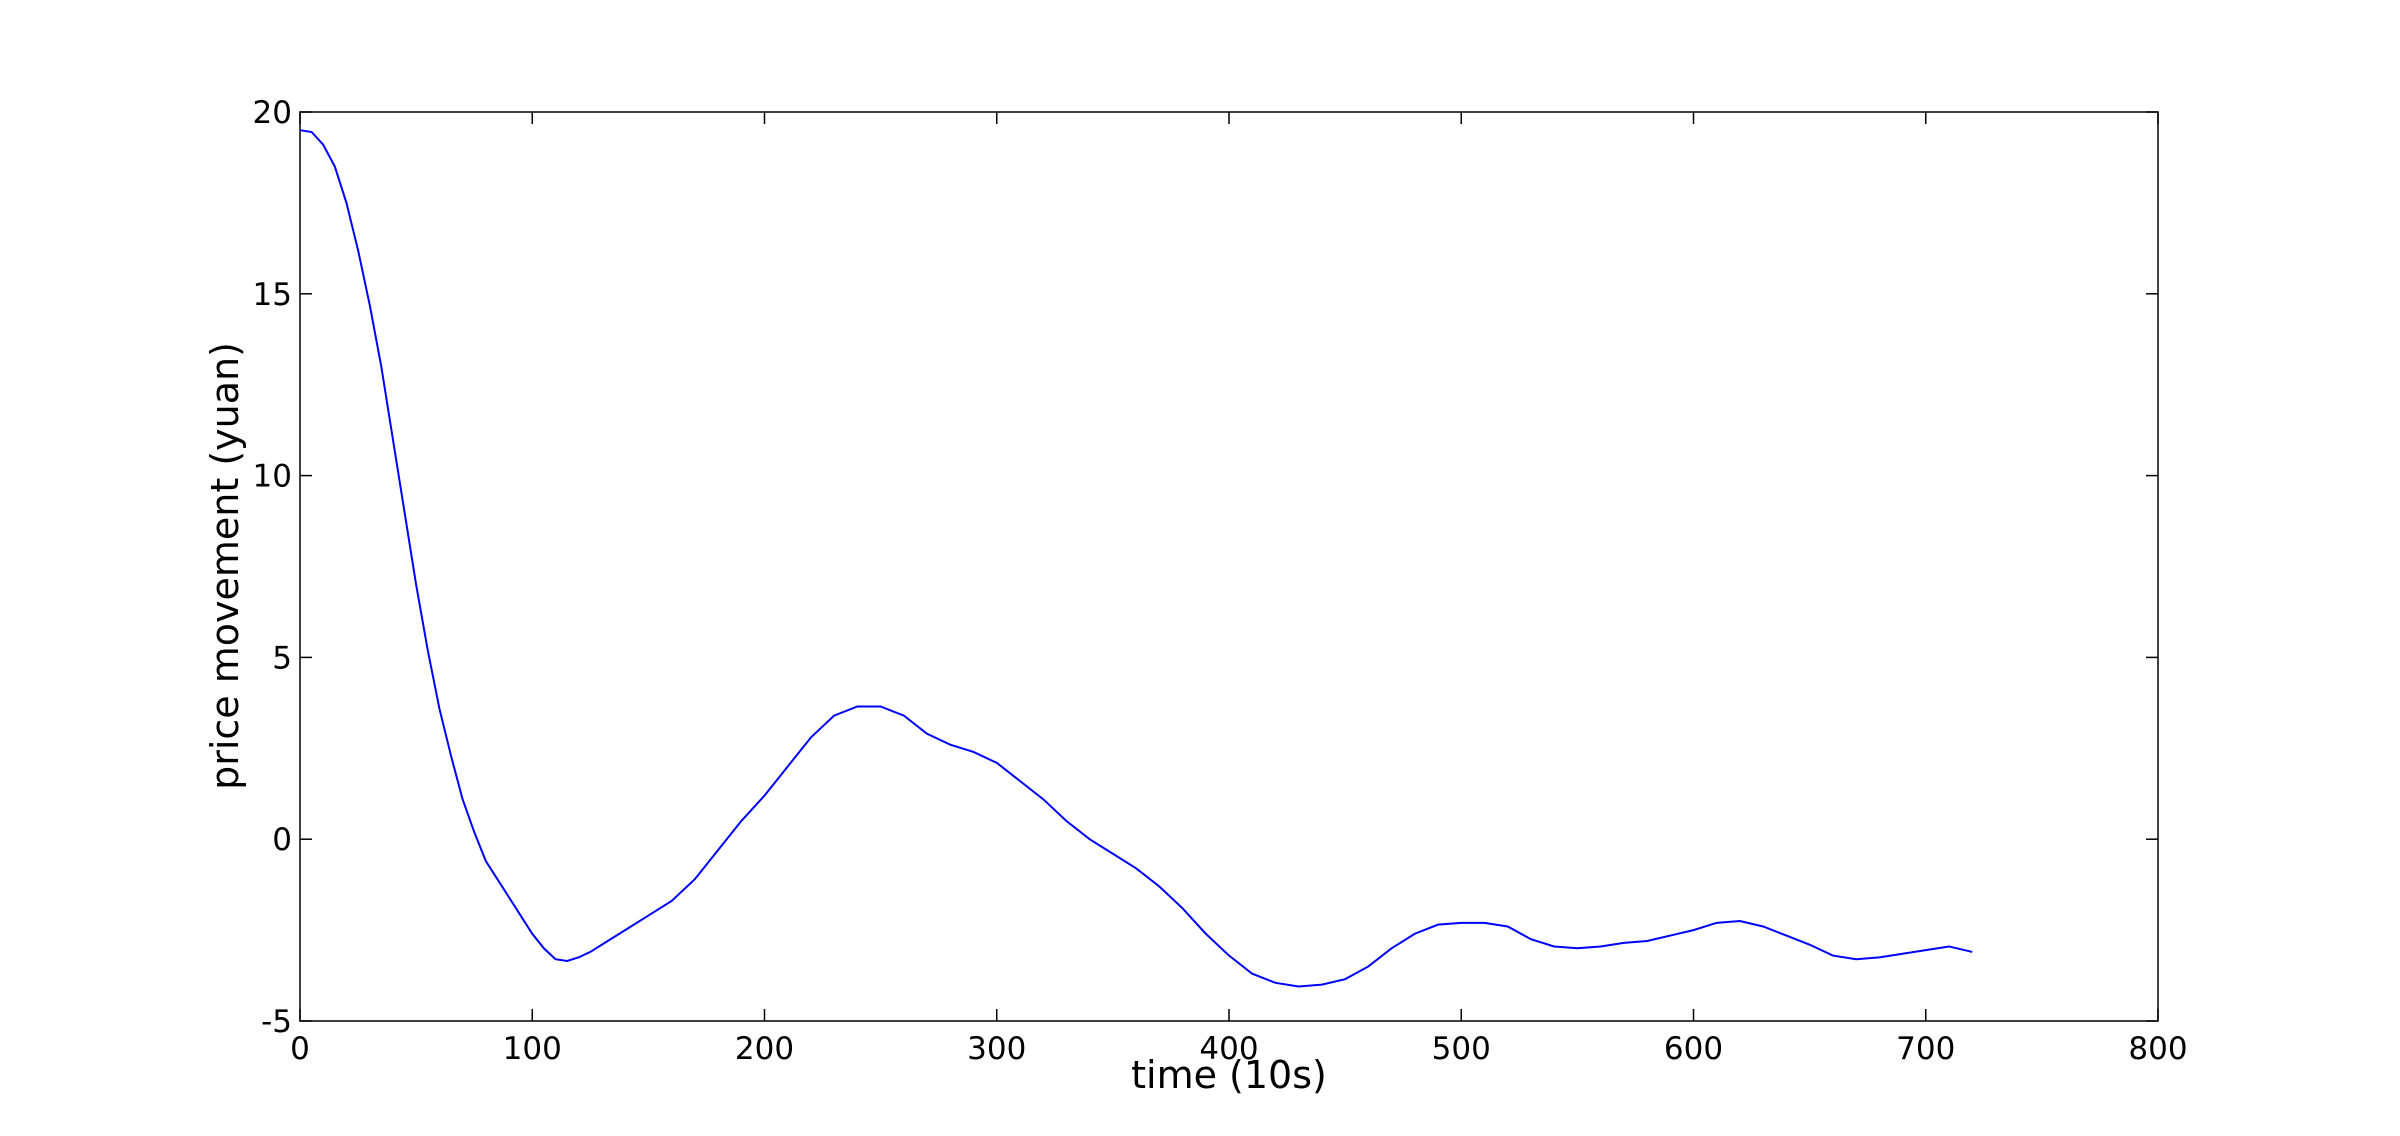 This screenshot has height=1136, width=2400. I want to click on x-tick-label: 500, so click(1461, 1049).